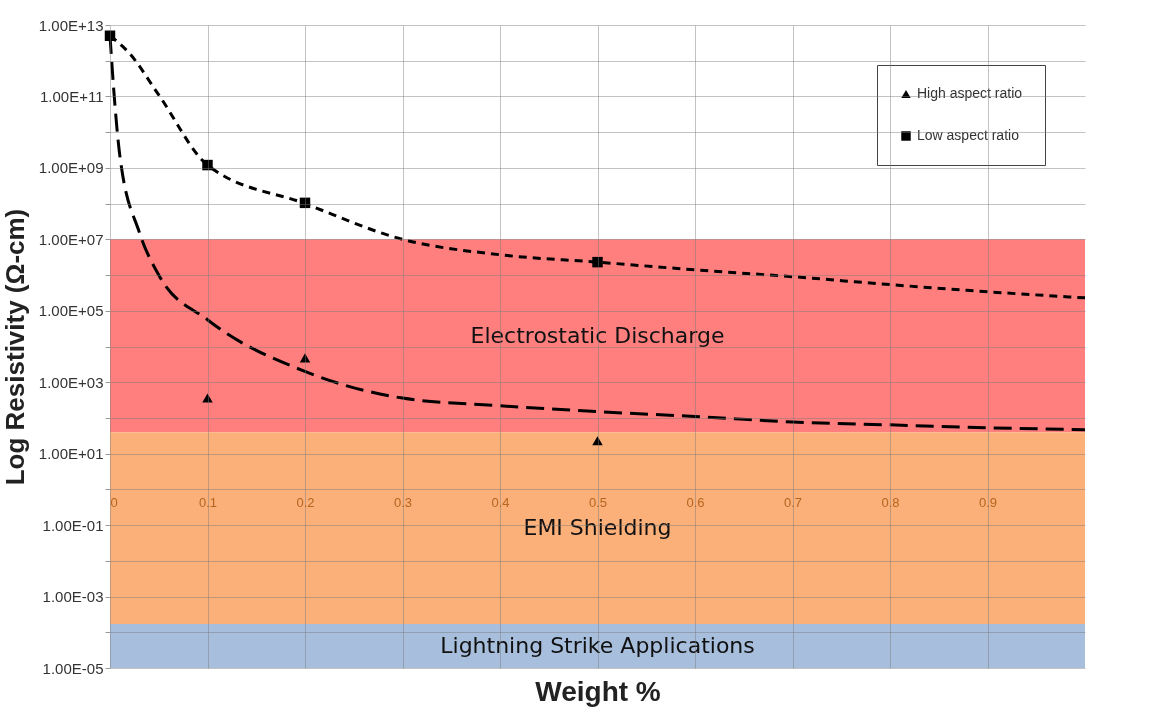  Describe the element at coordinates (71, 25) in the screenshot. I see `y-tick-label: 1.00E+13` at that location.